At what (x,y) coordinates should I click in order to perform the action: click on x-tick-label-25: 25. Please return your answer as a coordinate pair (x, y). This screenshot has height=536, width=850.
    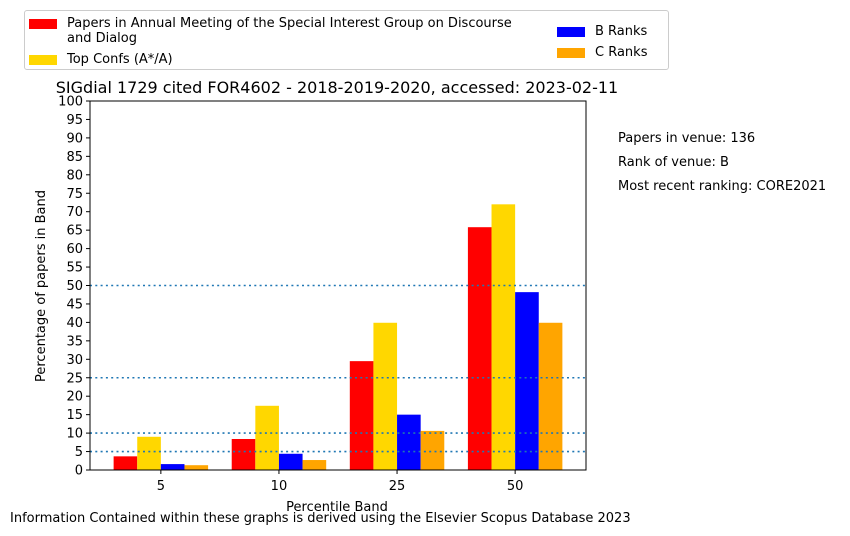
    Looking at the image, I should click on (397, 486).